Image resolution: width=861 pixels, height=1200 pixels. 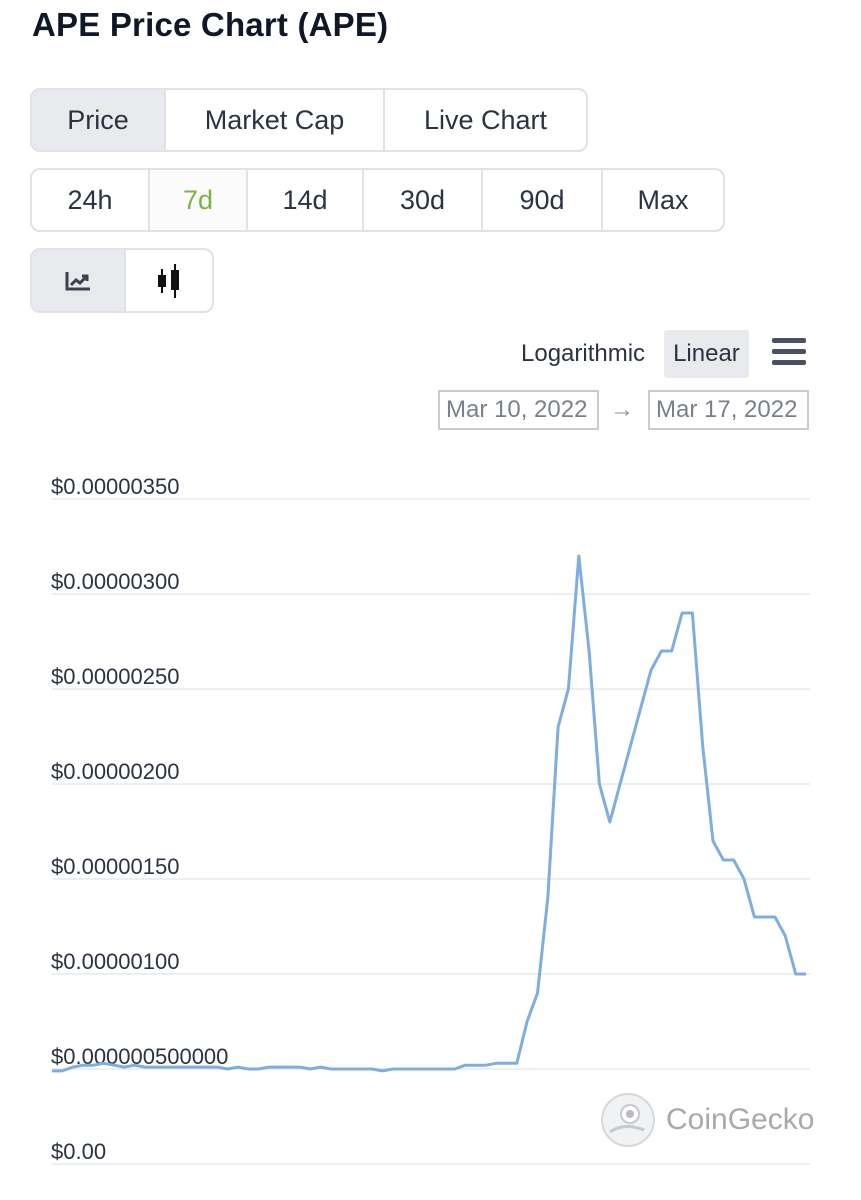 What do you see at coordinates (789, 354) in the screenshot?
I see `hamburger-menu-icon` at bounding box center [789, 354].